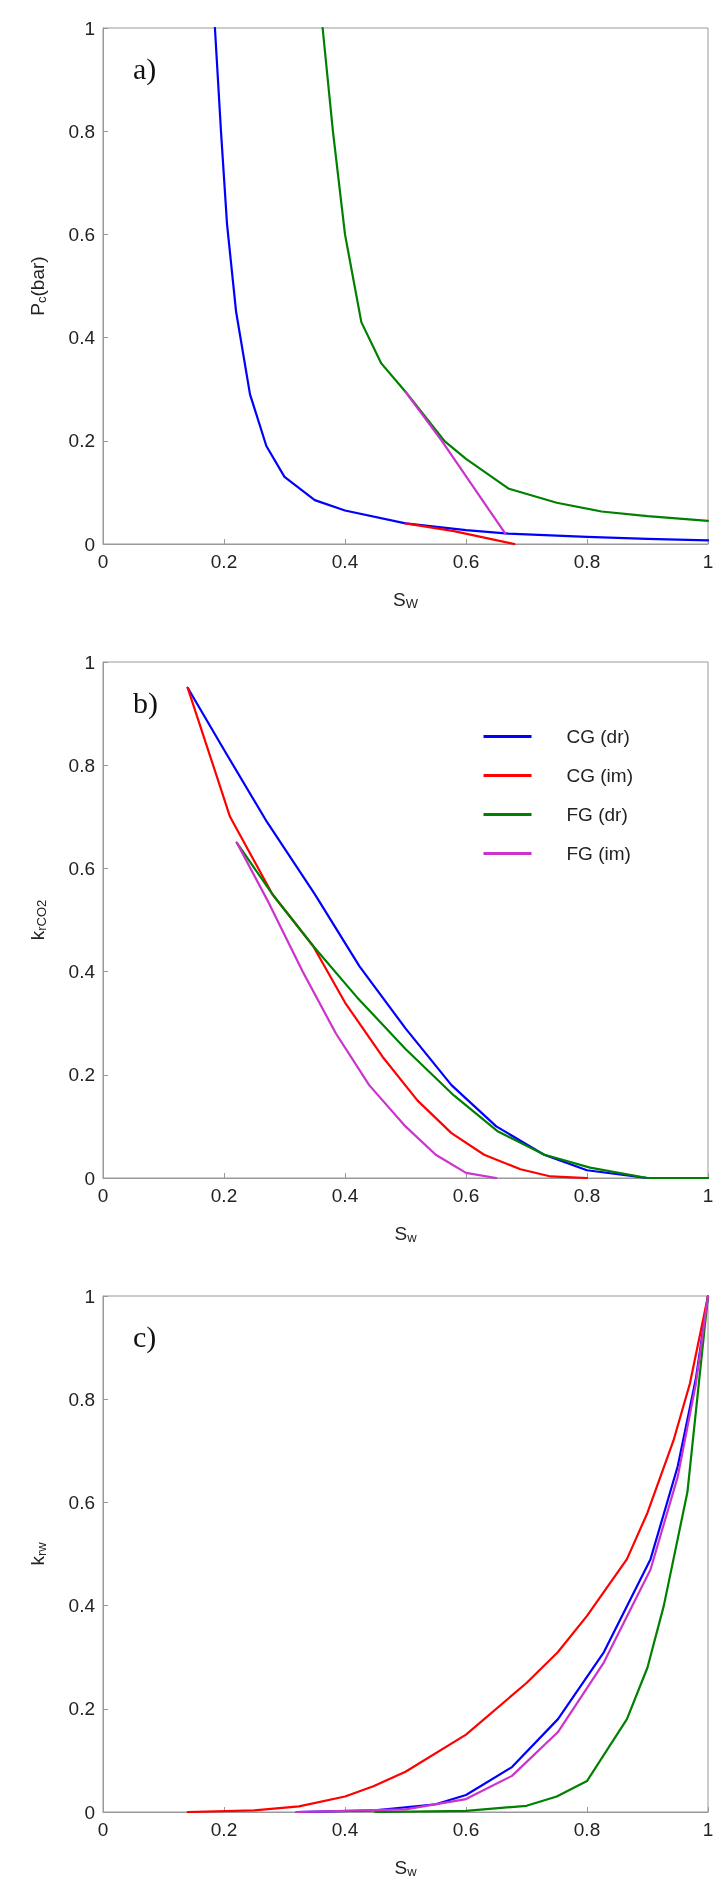 The image size is (726, 1902). I want to click on legend-label: FG (im), so click(598, 853).